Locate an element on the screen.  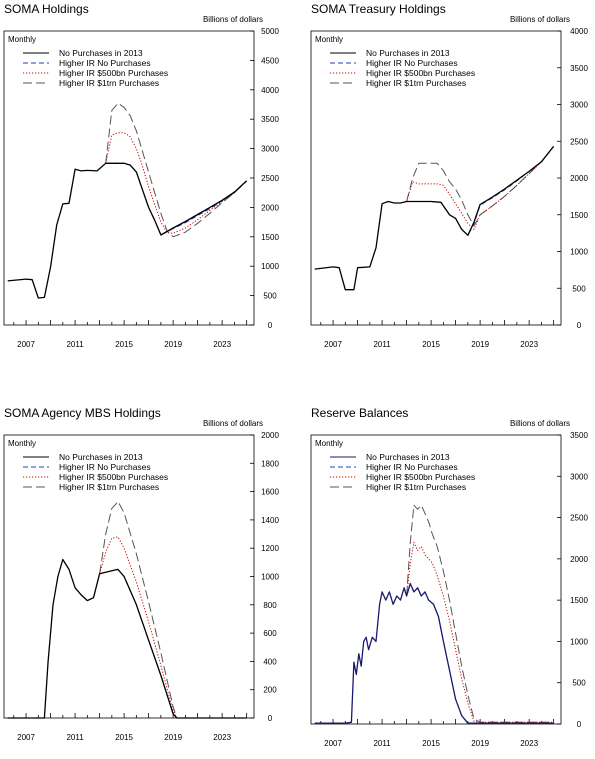
y-tick-label: 1600 is located at coordinates (270, 492).